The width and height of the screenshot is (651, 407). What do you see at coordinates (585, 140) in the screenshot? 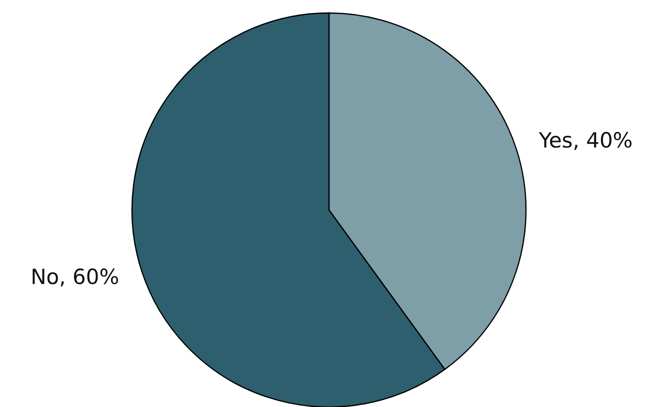
I see `slice-label: Yes, 40%` at bounding box center [585, 140].